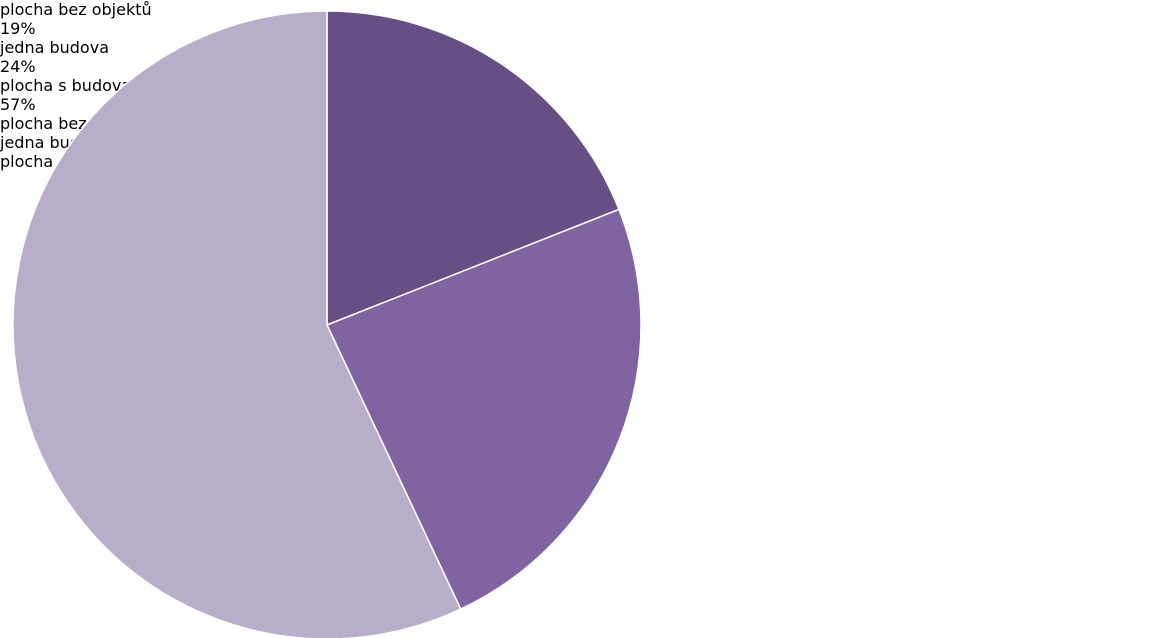  Describe the element at coordinates (577, 19) in the screenshot. I see `slice-label: plocha bez objektů 19%` at that location.